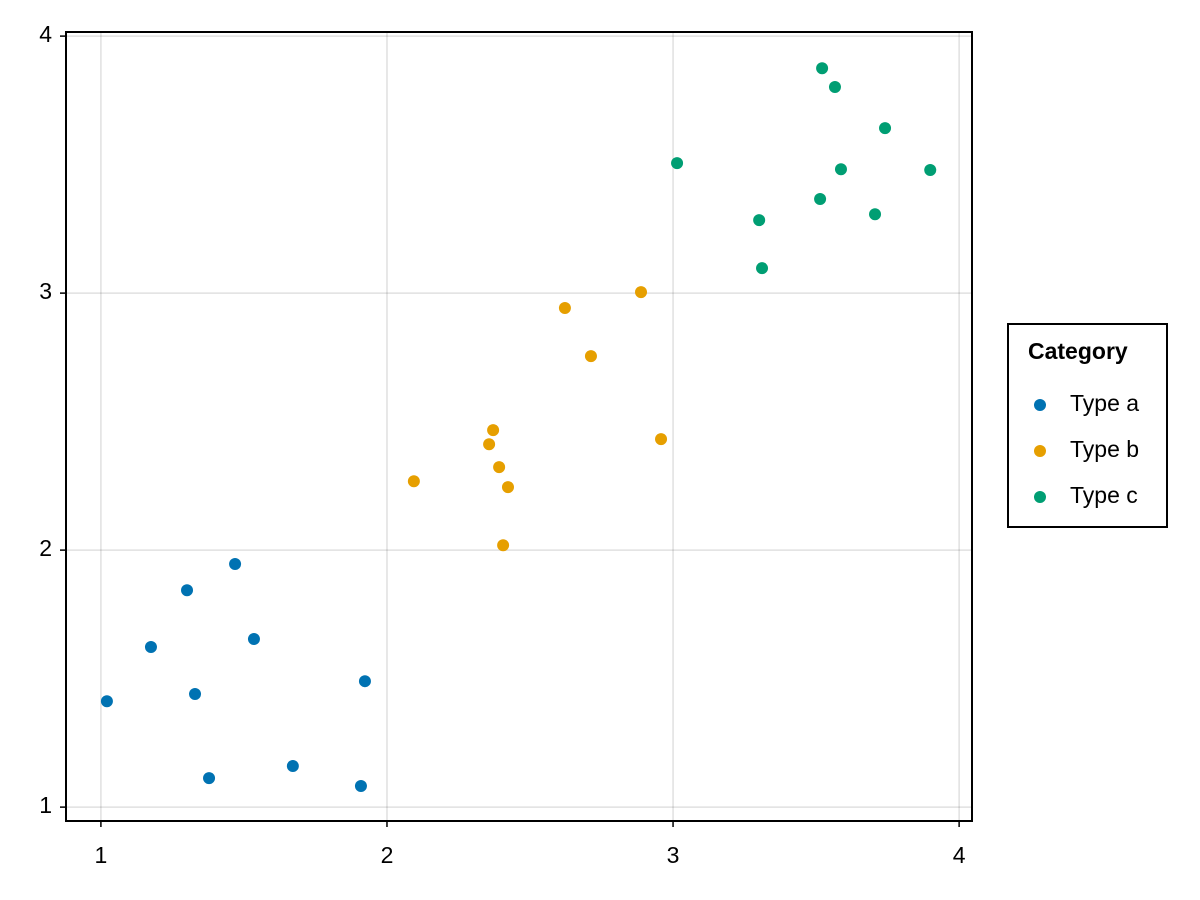 This screenshot has height=900, width=1200. I want to click on y-tick-label: 1, so click(45, 805).